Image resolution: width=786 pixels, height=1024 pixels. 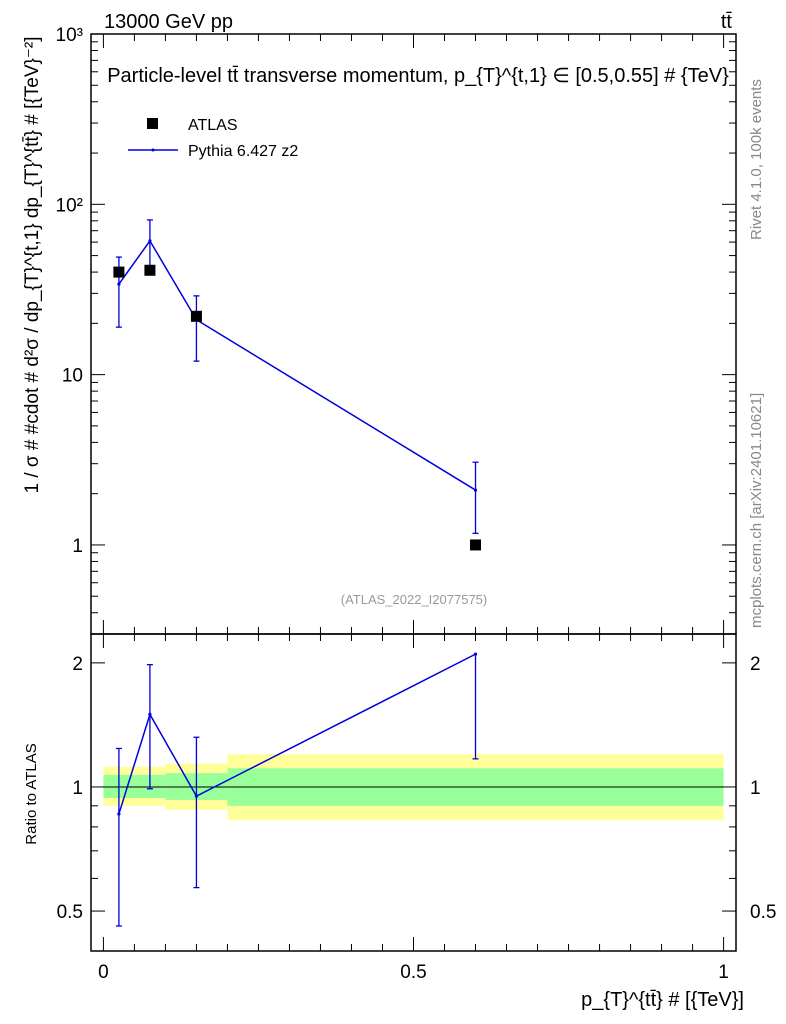 What do you see at coordinates (662, 1000) in the screenshot?
I see `x-axis-label: p_{T}^{tt̄} # [{TeV}]` at bounding box center [662, 1000].